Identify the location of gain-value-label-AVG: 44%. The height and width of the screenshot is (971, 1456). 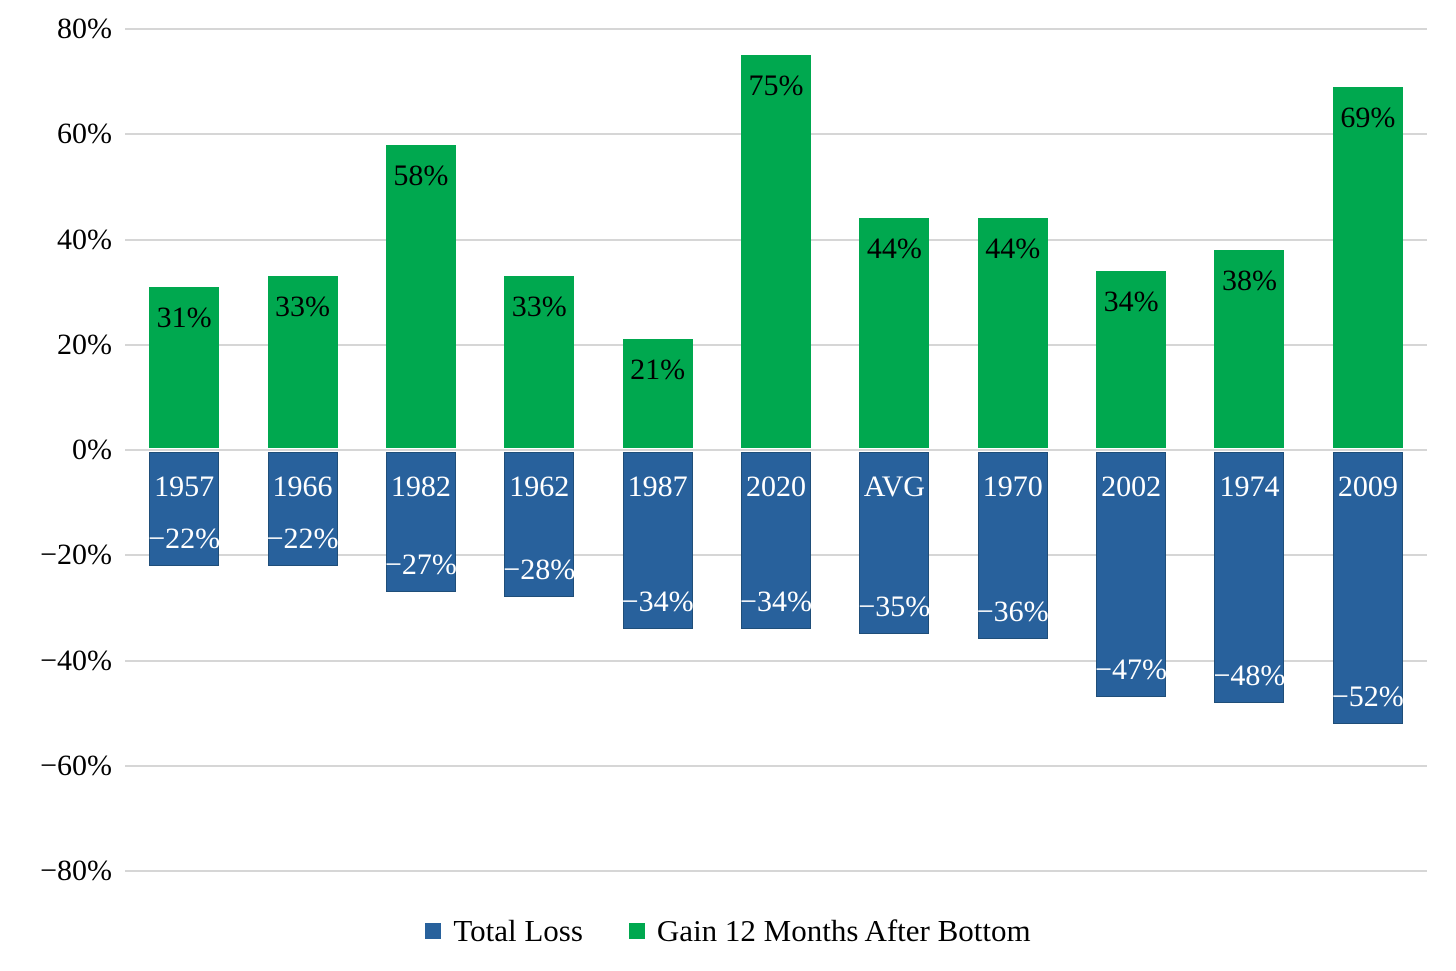
(894, 249).